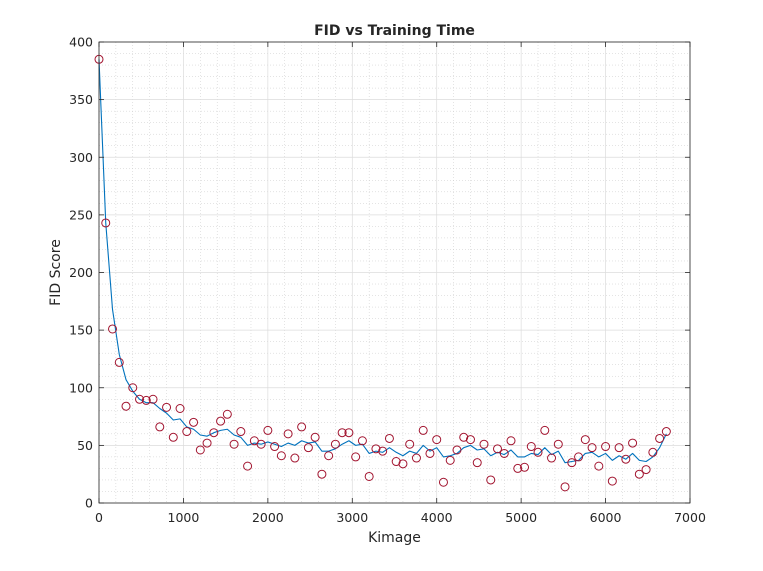  What do you see at coordinates (690, 517) in the screenshot?
I see `x-tick-label: 7000` at bounding box center [690, 517].